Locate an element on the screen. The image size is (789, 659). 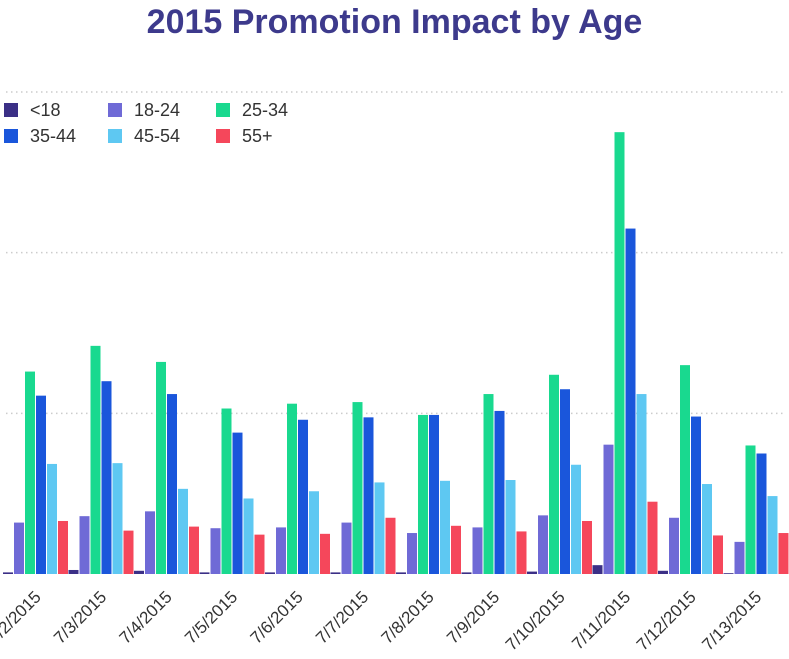
legend-item: 35-44 is located at coordinates (40, 136).